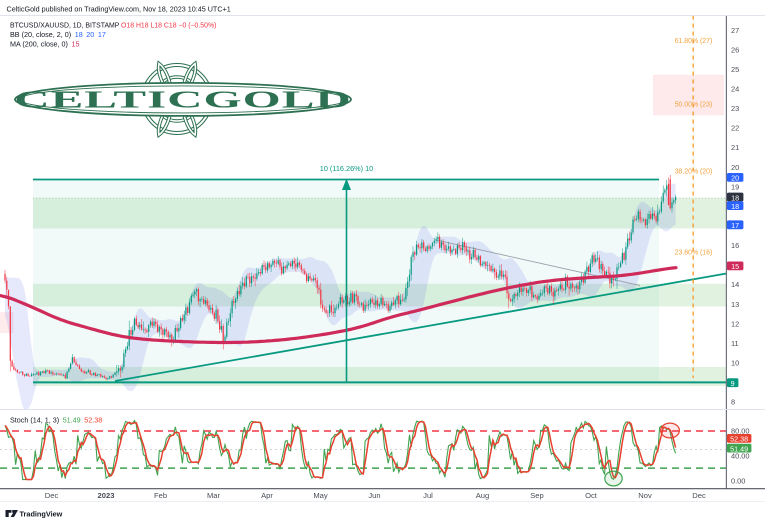  Describe the element at coordinates (735, 266) in the screenshot. I see `svg-text: 15` at that location.